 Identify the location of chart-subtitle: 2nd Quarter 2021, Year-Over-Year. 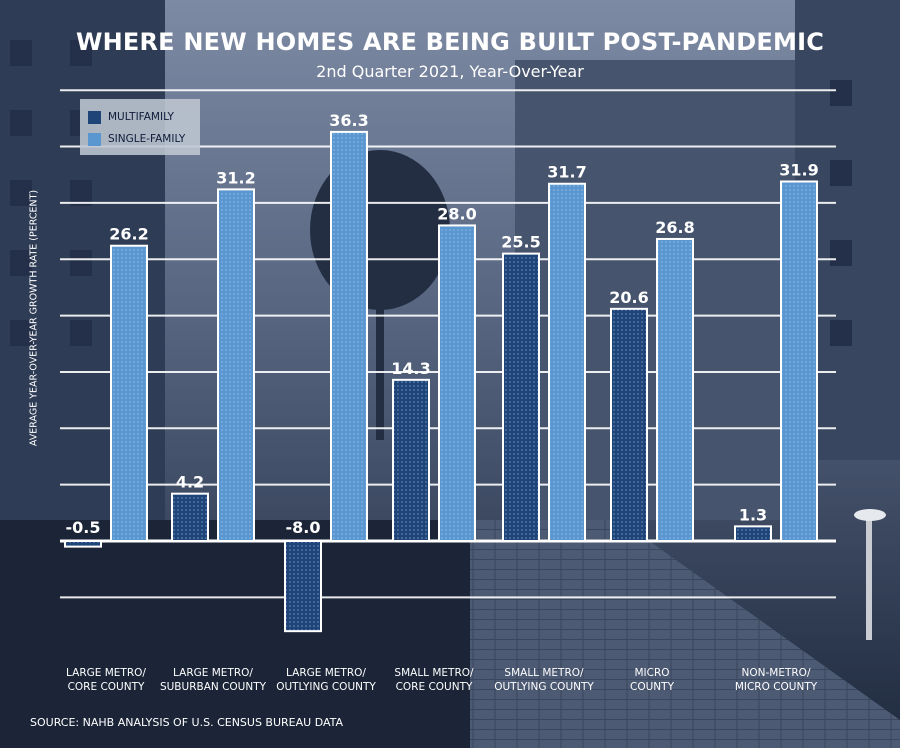
(450, 71).